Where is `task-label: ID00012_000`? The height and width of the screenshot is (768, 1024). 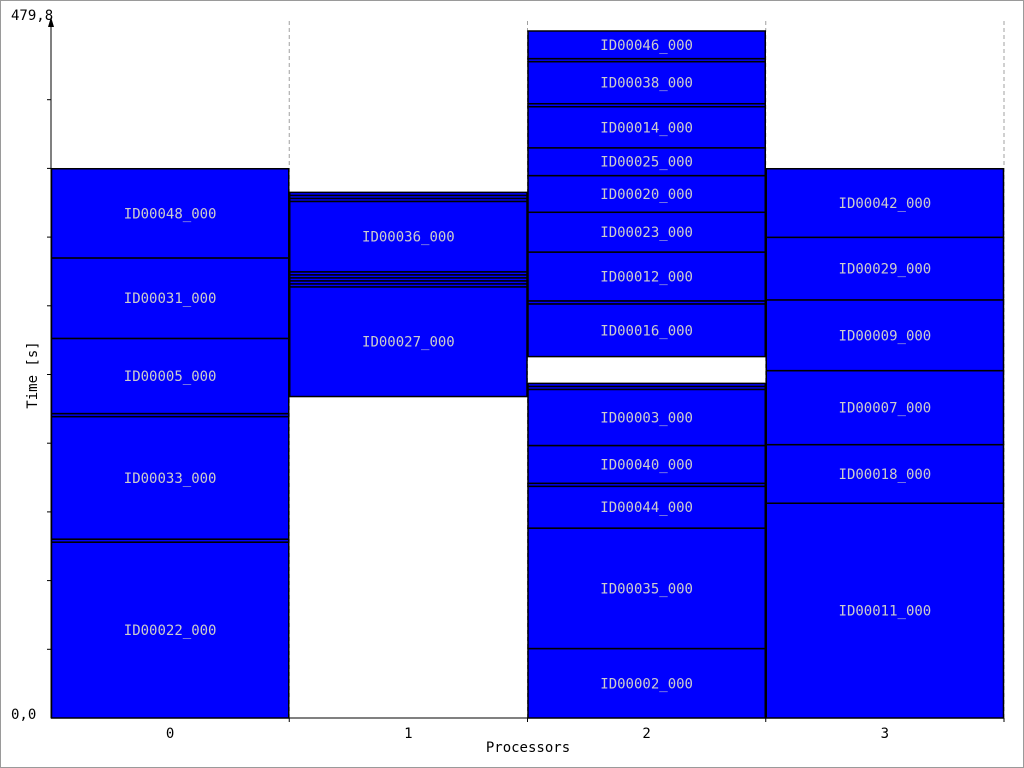 task-label: ID00012_000 is located at coordinates (646, 277).